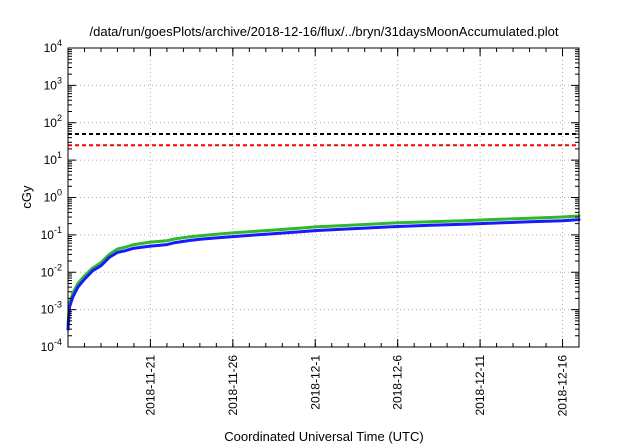  I want to click on y-tick-label: 10², so click(53, 121).